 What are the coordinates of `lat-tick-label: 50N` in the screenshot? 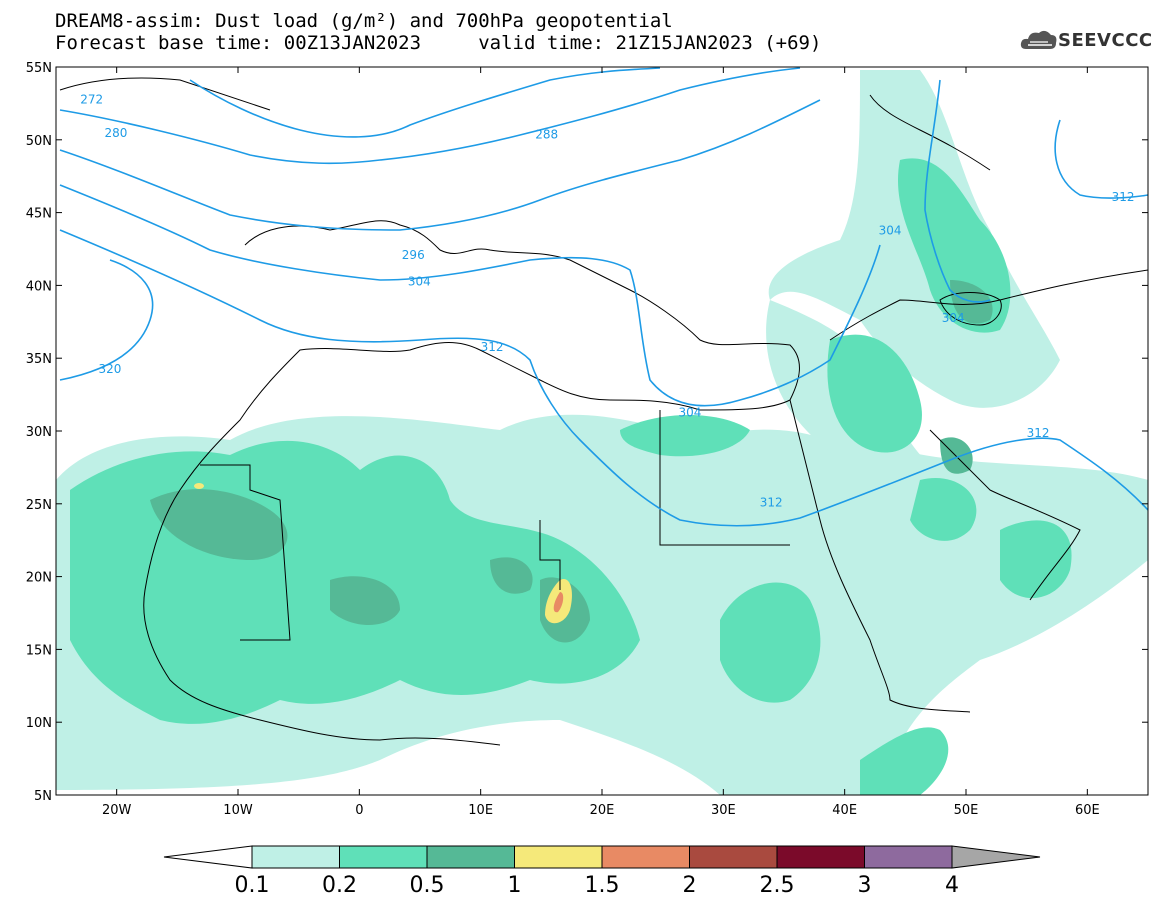 It's located at (39, 141).